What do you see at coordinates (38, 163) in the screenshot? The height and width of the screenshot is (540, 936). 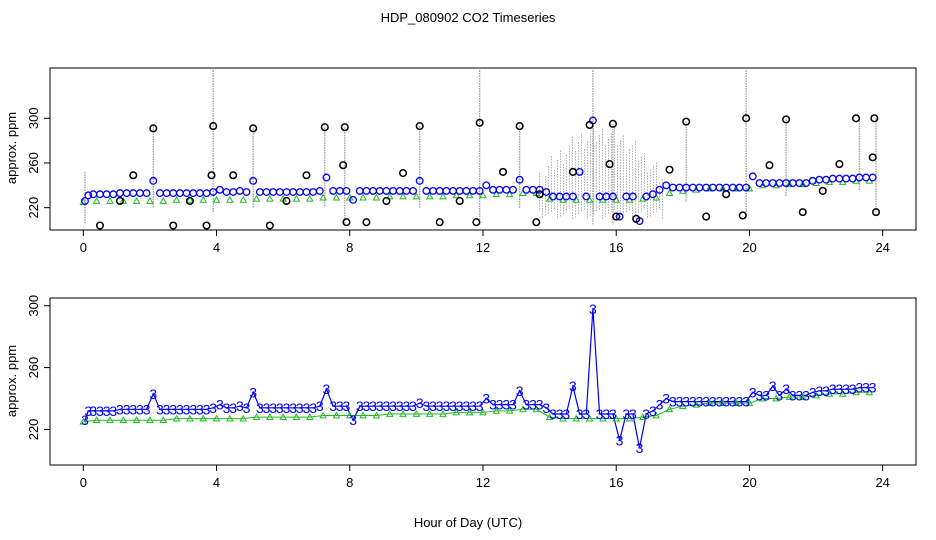 I see `top-y-axis: 220 260 300` at bounding box center [38, 163].